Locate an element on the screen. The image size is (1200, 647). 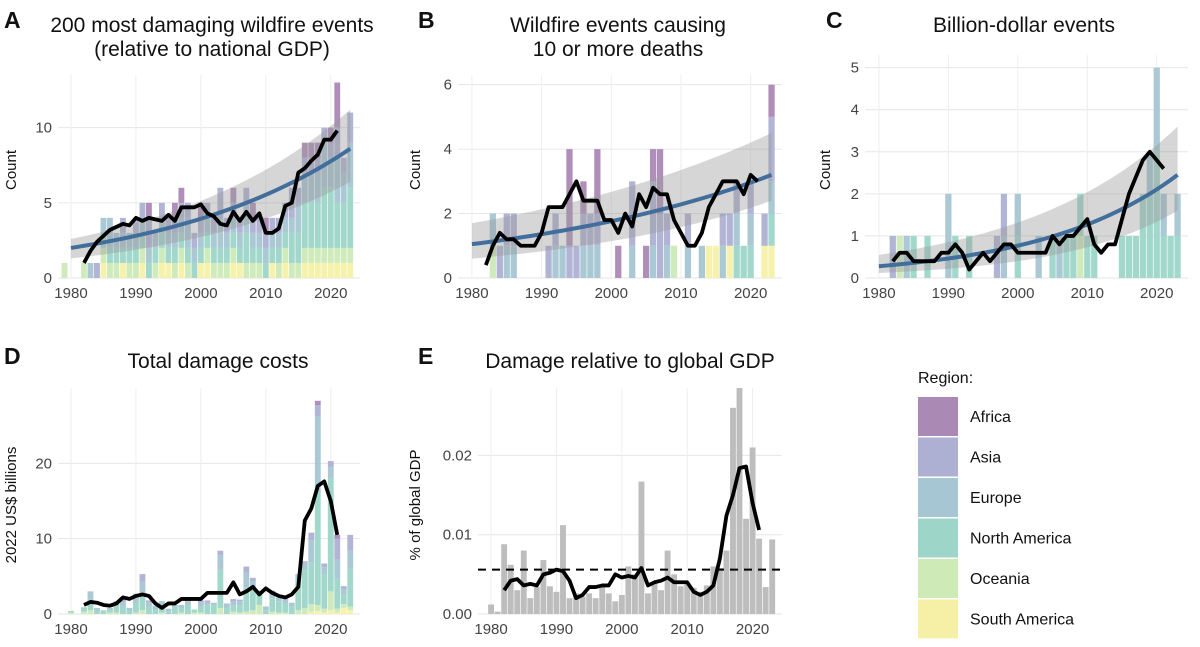
panel-b-plot: 1980 1990 2000 2010 2020 0 2 4 6 is located at coordinates (613, 188).